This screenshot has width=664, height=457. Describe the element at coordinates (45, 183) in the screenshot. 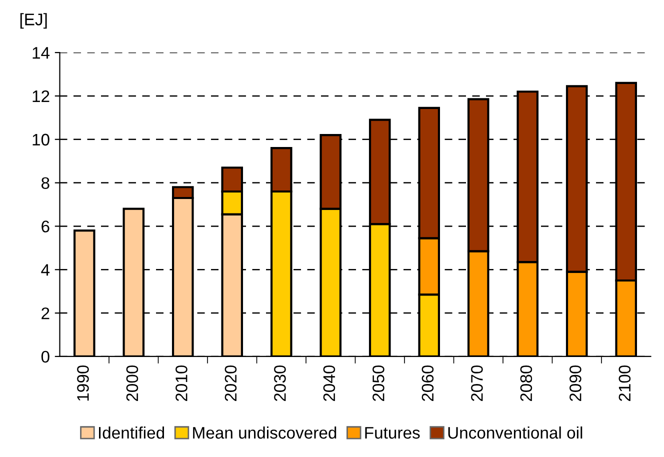

I see `y-tick-label: 8` at that location.